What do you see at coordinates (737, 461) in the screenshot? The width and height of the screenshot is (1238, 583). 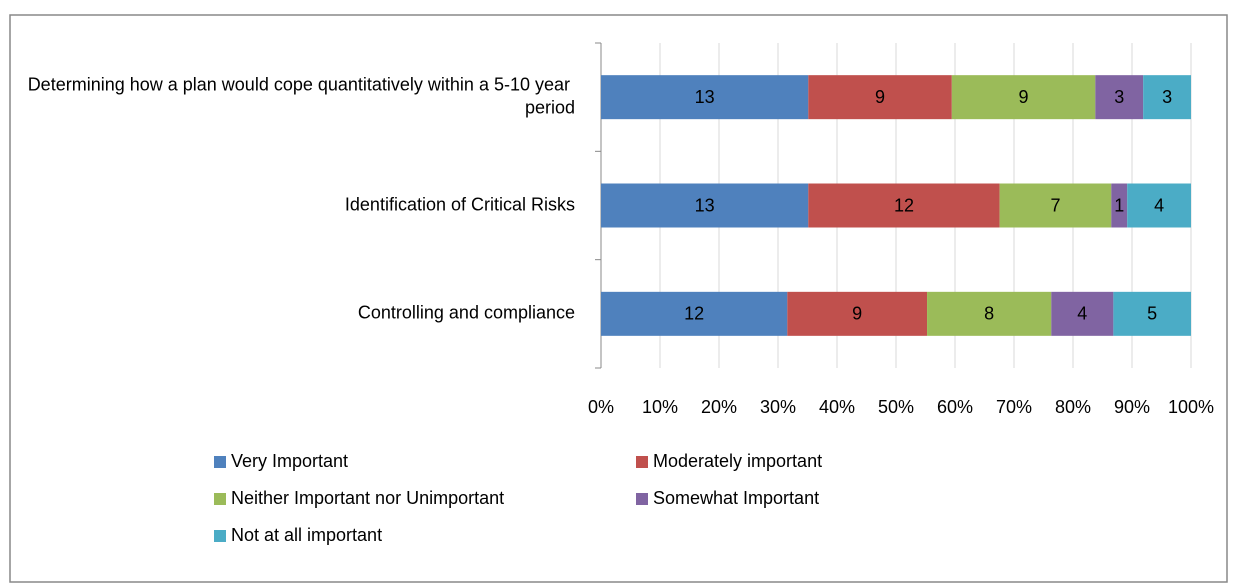 I see `legend-label: Moderately important` at bounding box center [737, 461].